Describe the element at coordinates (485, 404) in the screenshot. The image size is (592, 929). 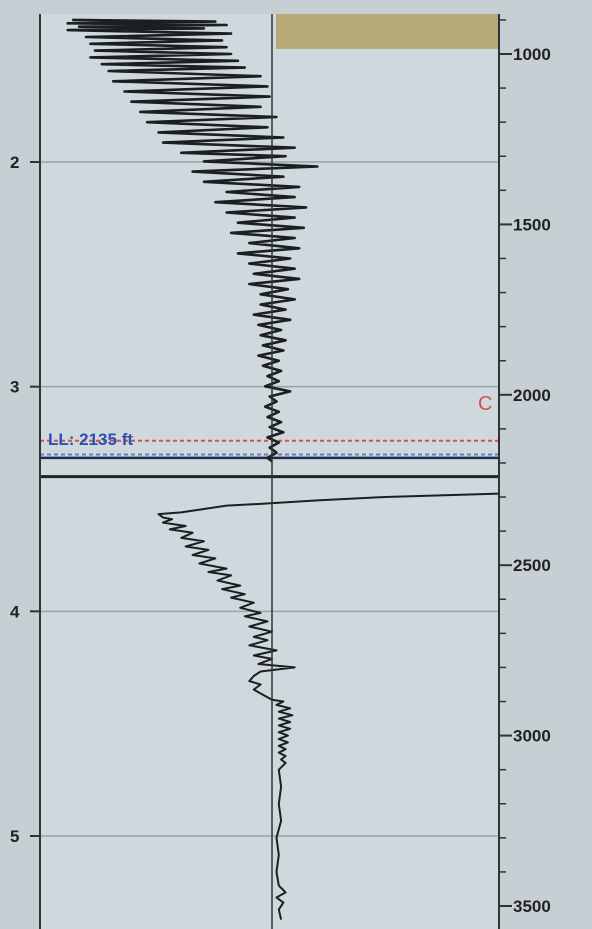
I see `marker-c-label: C` at that location.